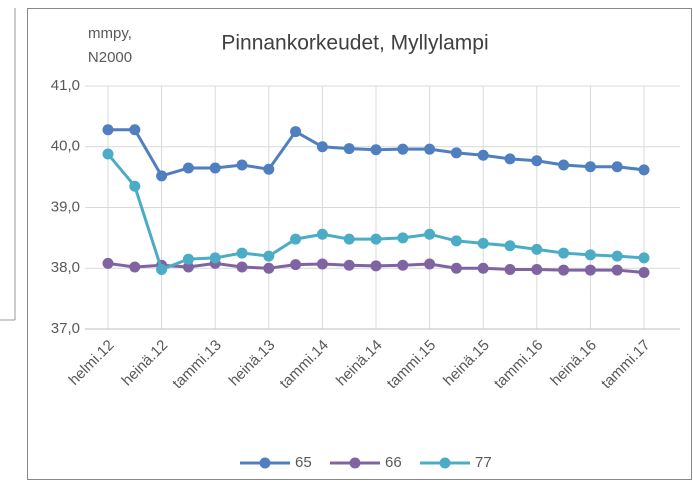 The image size is (693, 486). I want to click on y-axis-label: mmpy,, so click(110, 33).